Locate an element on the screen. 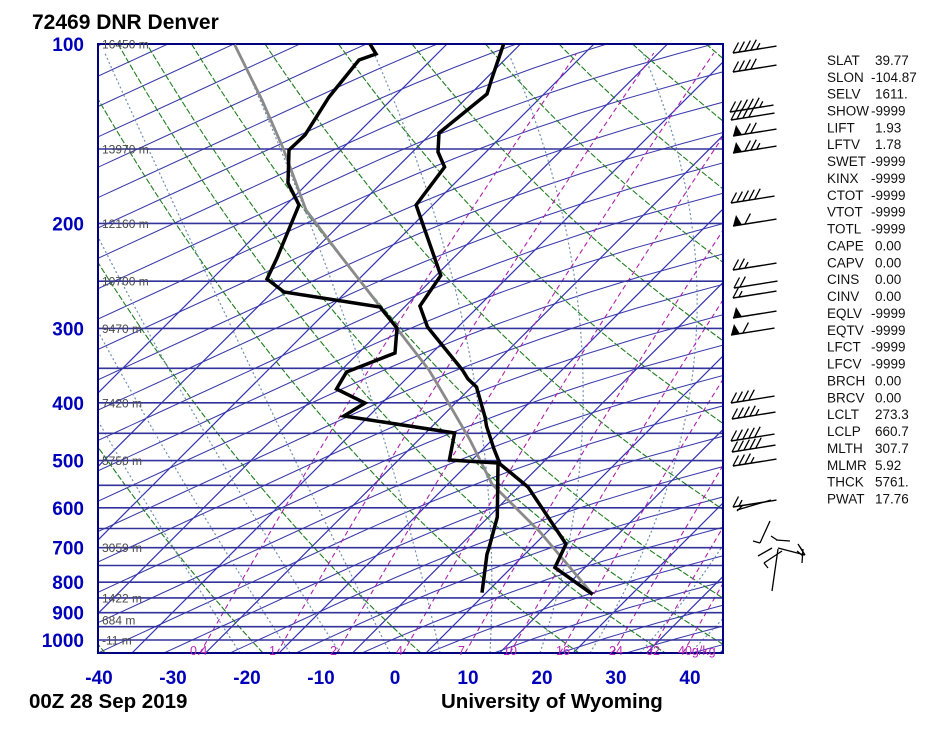 Image resolution: width=952 pixels, height=741 pixels. svg-text: LIFT is located at coordinates (841, 127).